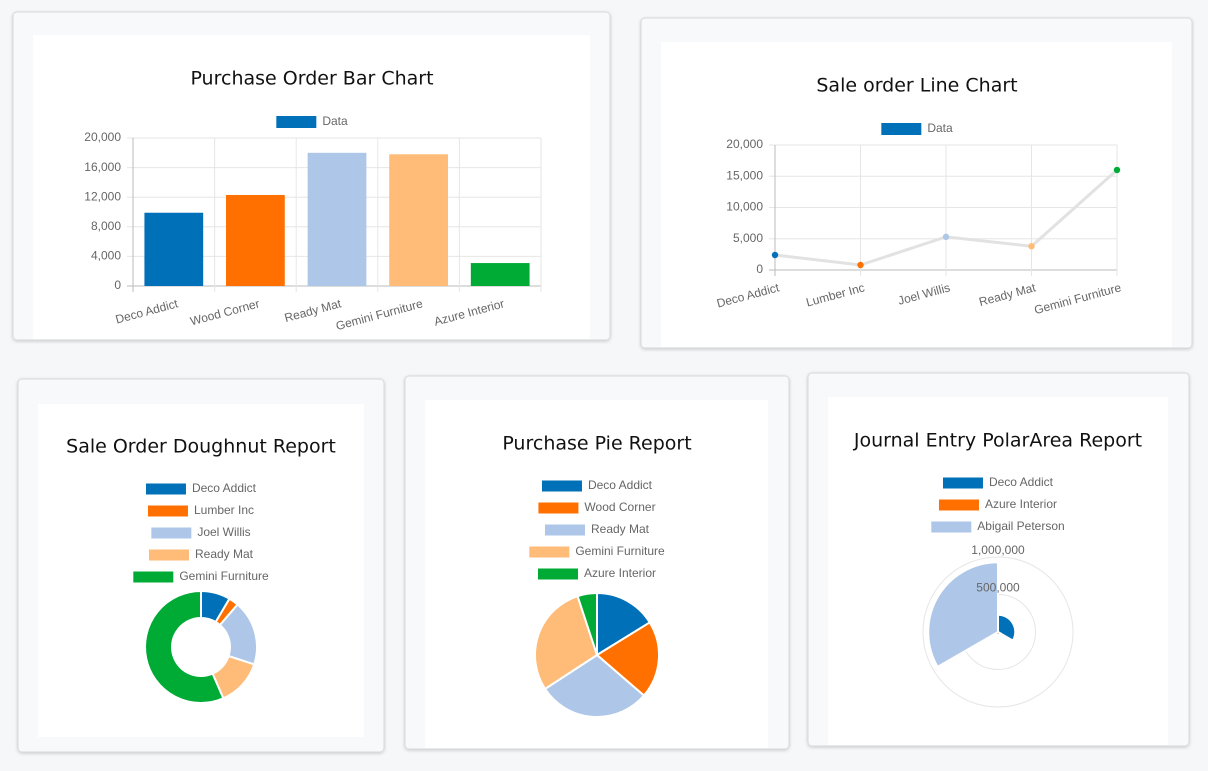 The width and height of the screenshot is (1208, 771). What do you see at coordinates (998, 550) in the screenshot?
I see `r-tick-label: 1,000,000` at bounding box center [998, 550].